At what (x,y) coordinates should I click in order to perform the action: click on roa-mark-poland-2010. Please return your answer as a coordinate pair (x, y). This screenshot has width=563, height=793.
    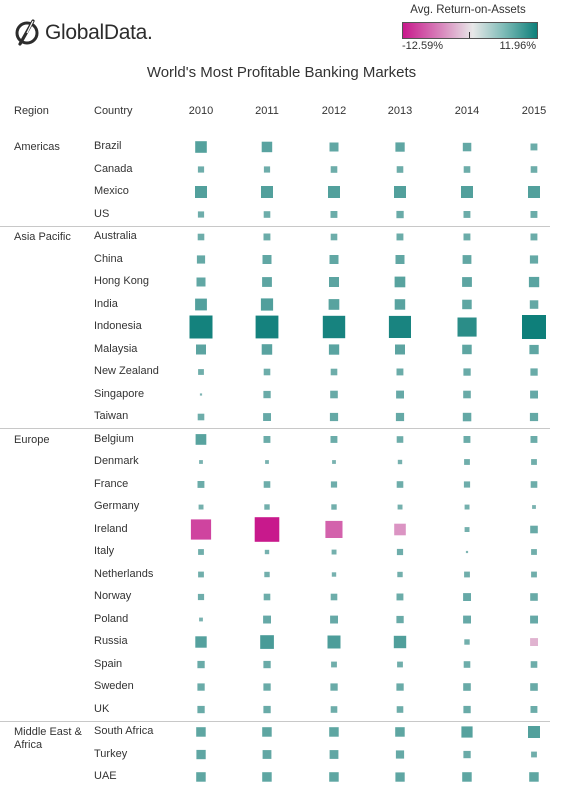
    Looking at the image, I should click on (201, 619).